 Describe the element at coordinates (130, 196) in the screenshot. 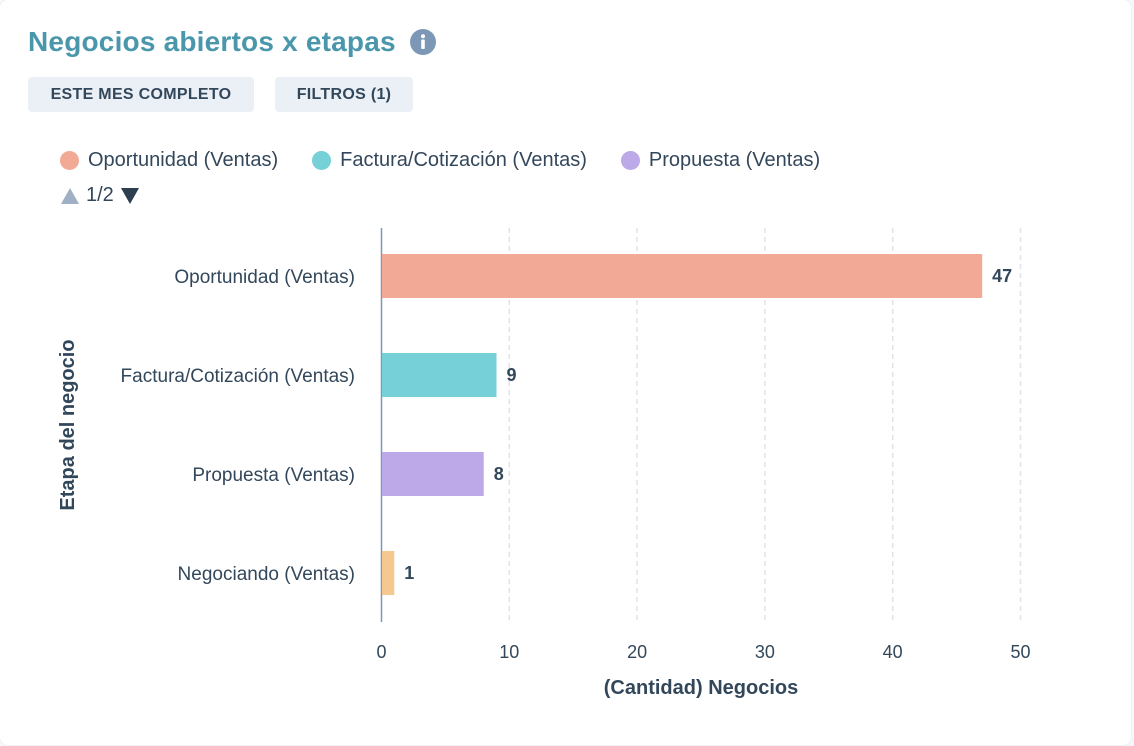

I see `page-down-icon` at that location.